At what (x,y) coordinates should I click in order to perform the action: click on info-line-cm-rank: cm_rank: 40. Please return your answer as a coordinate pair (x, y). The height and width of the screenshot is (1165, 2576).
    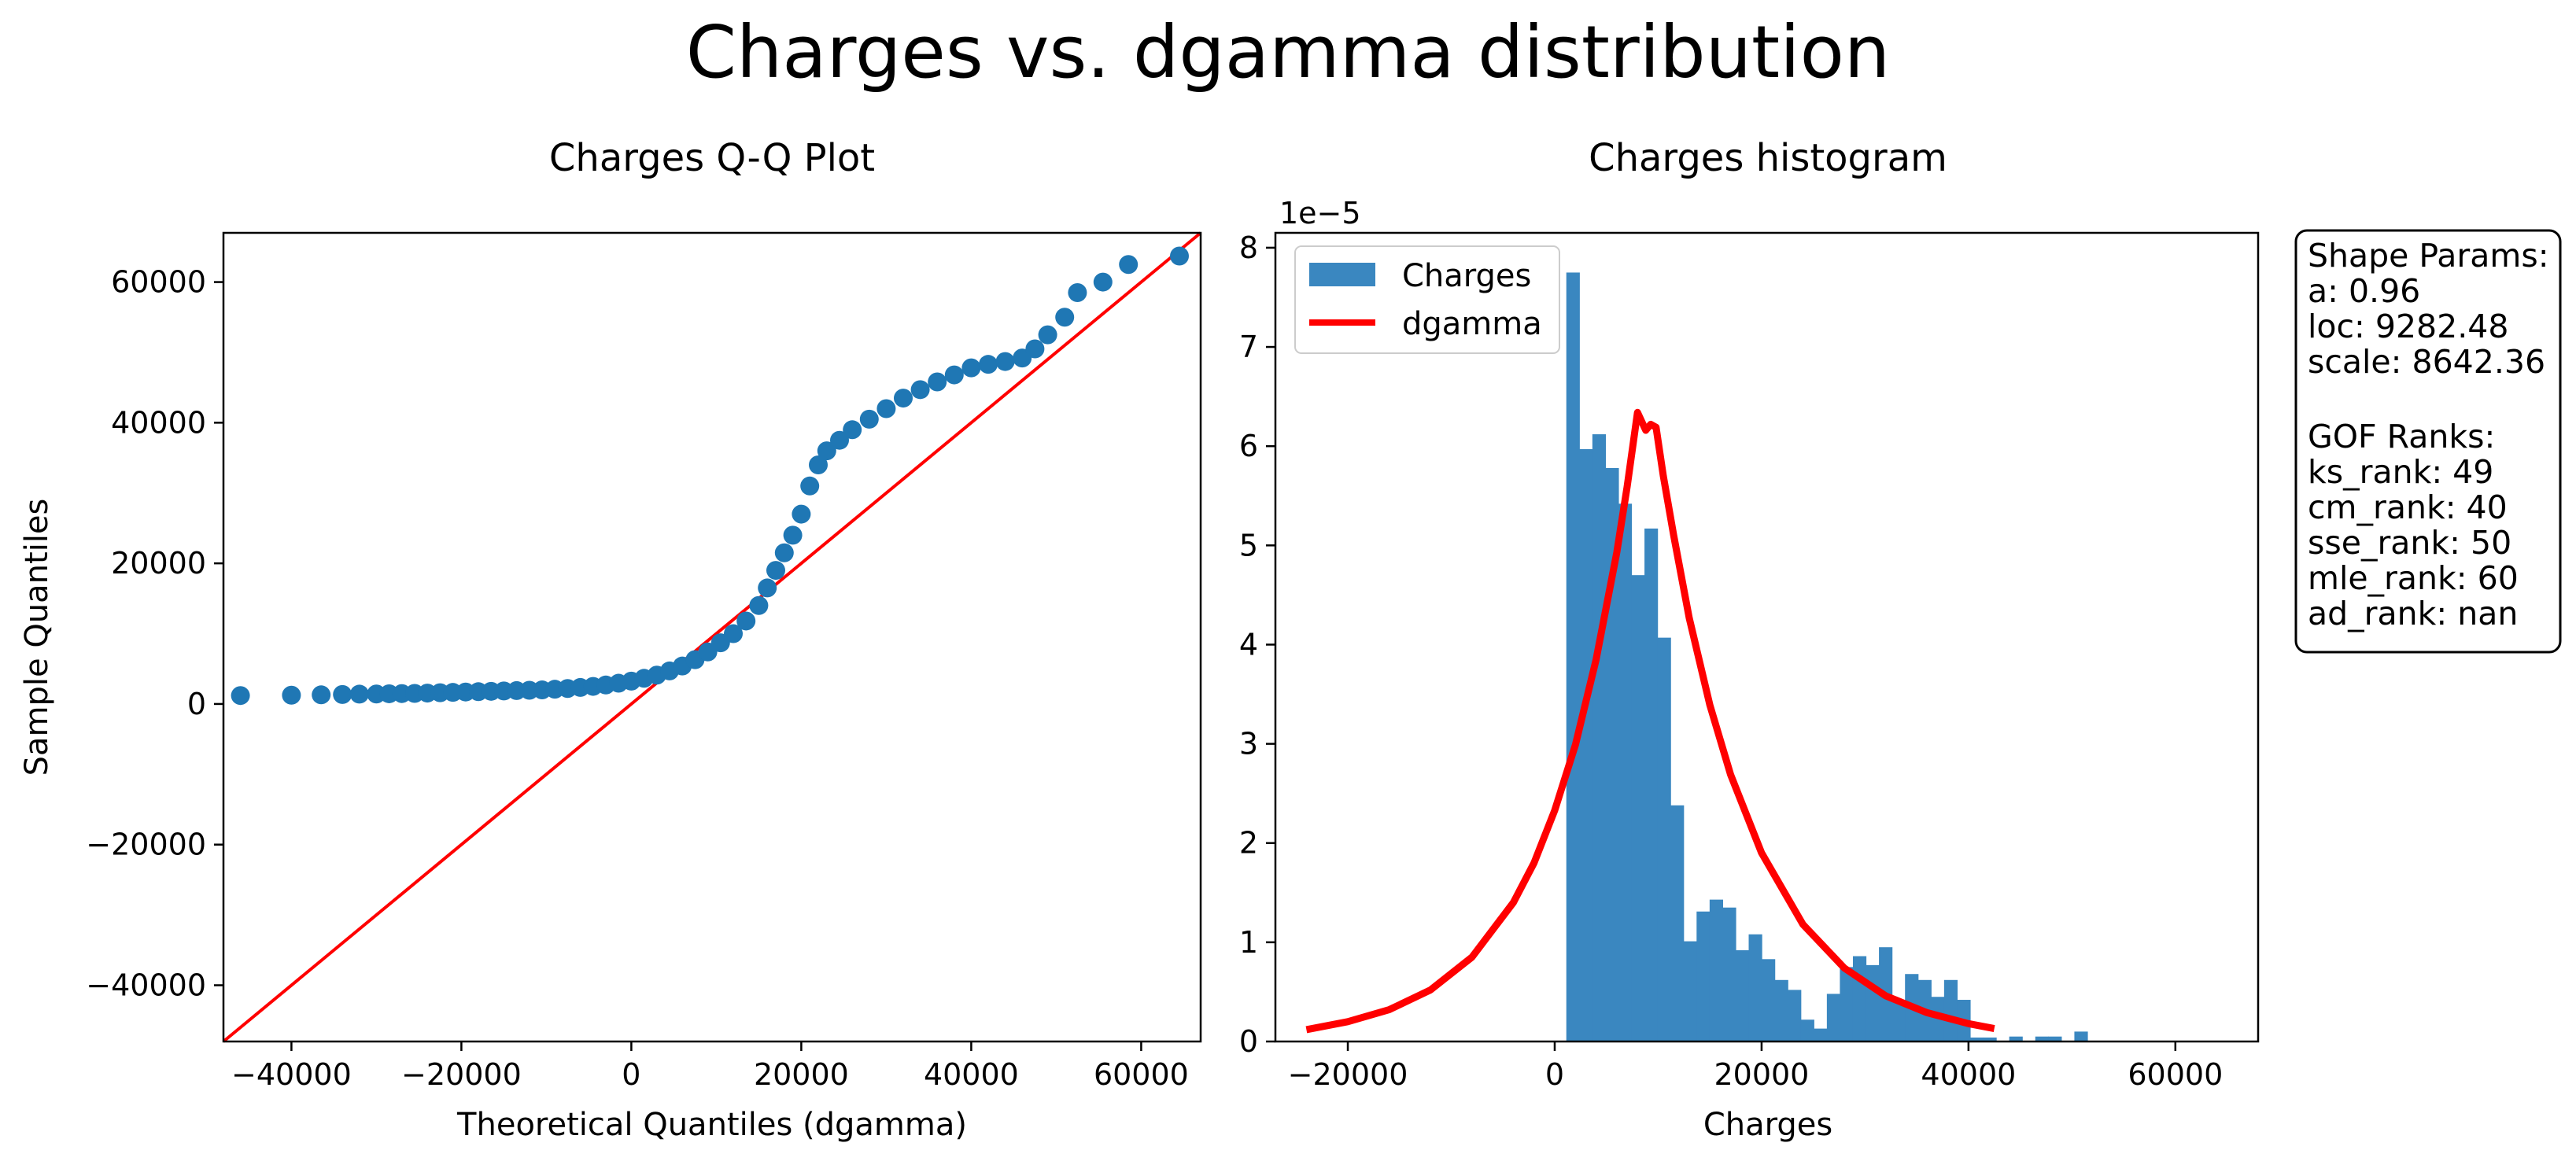
    Looking at the image, I should click on (2408, 507).